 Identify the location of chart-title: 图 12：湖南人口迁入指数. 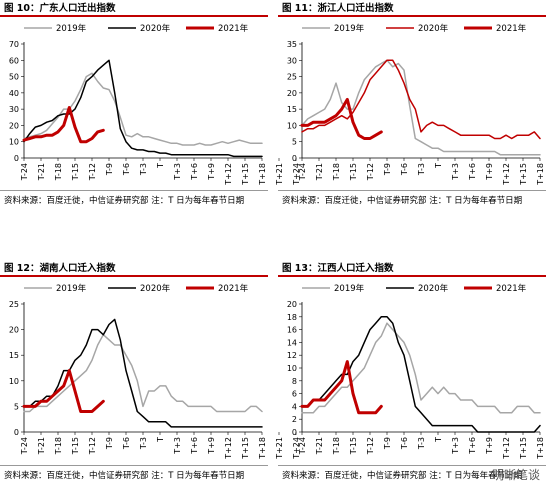
(60, 268).